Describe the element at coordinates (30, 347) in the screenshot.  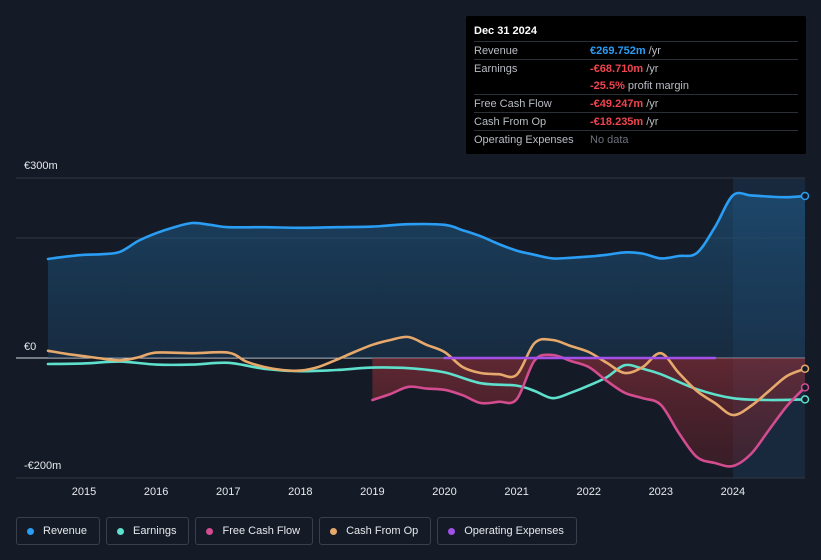
I see `y-axis-label-zero: €0` at that location.